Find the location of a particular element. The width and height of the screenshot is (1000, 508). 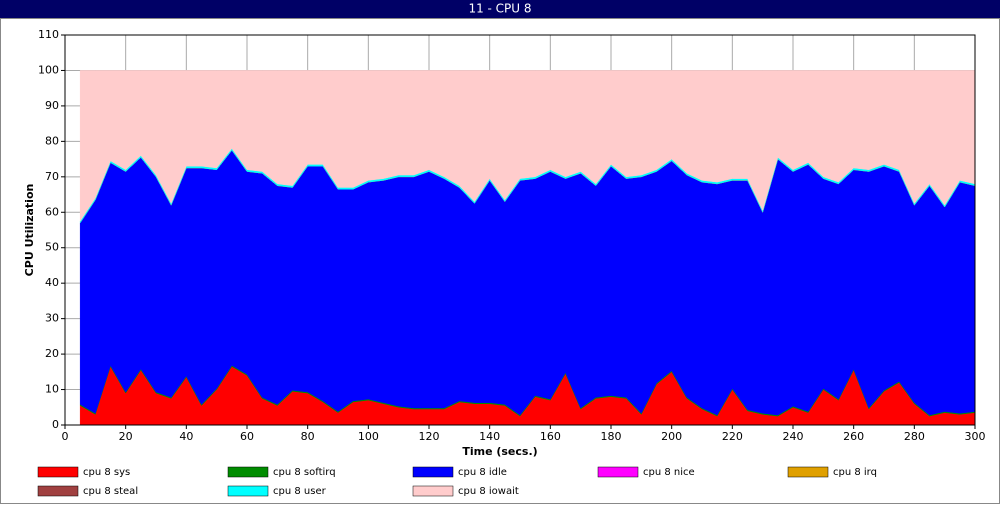

legend-label: cpu 8 irq is located at coordinates (855, 472).